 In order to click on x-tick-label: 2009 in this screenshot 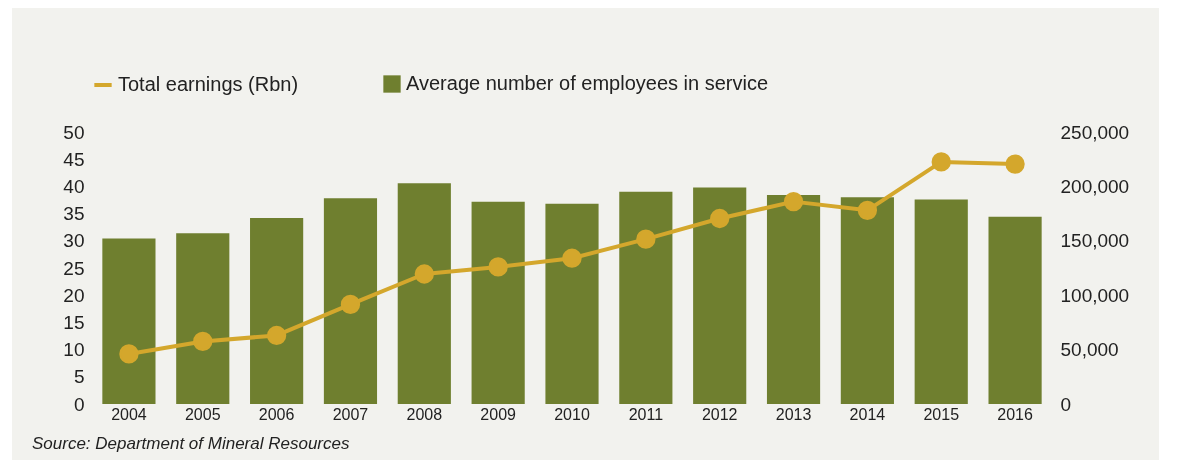, I will do `click(498, 414)`.